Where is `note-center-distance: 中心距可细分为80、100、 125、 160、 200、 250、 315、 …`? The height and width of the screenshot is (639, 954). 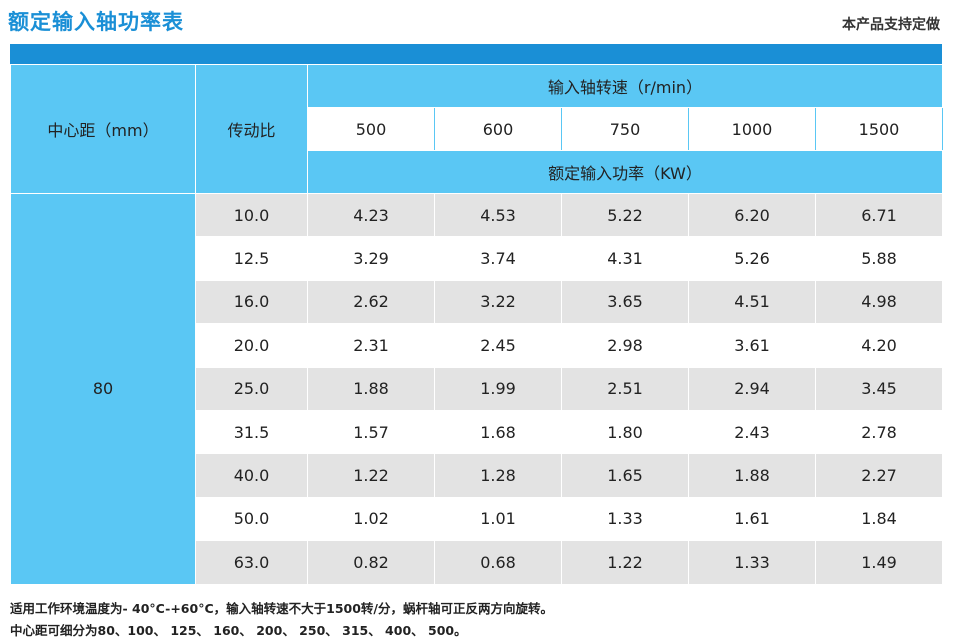
note-center-distance: 中心距可细分为80、100、 125、 160、 200、 250、 315、 … is located at coordinates (238, 630).